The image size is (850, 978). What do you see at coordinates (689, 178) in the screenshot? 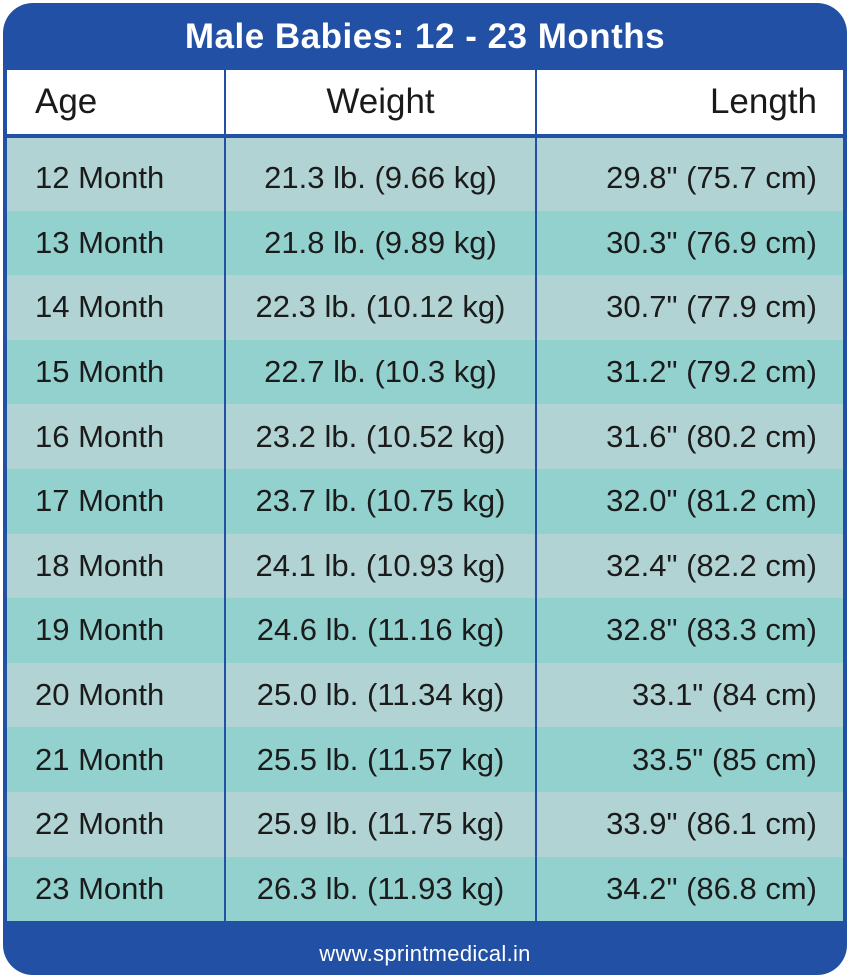
I see `length-cell: 29.8" (75.7 cm)` at bounding box center [689, 178].